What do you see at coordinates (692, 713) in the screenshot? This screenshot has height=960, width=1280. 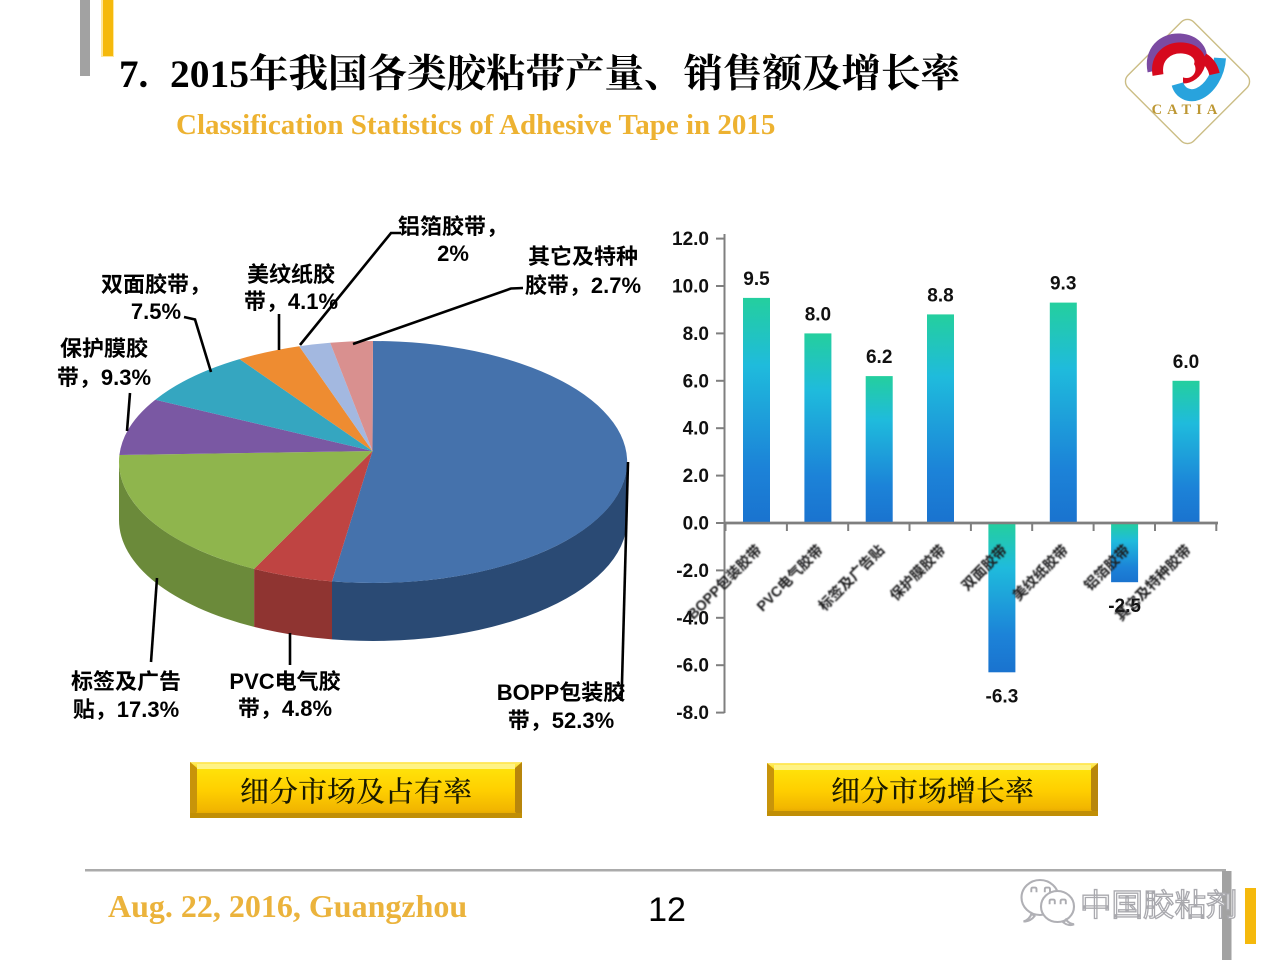 I see `svg-text: -8.0` at bounding box center [692, 713].